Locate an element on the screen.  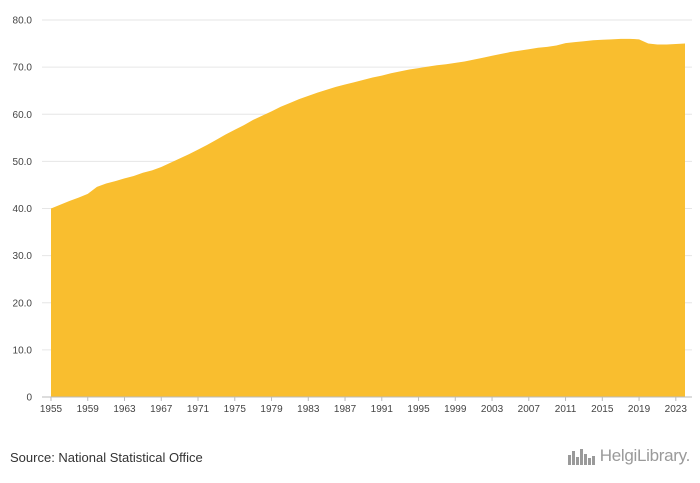
y-tick-label: 60.0 is located at coordinates (23, 115).